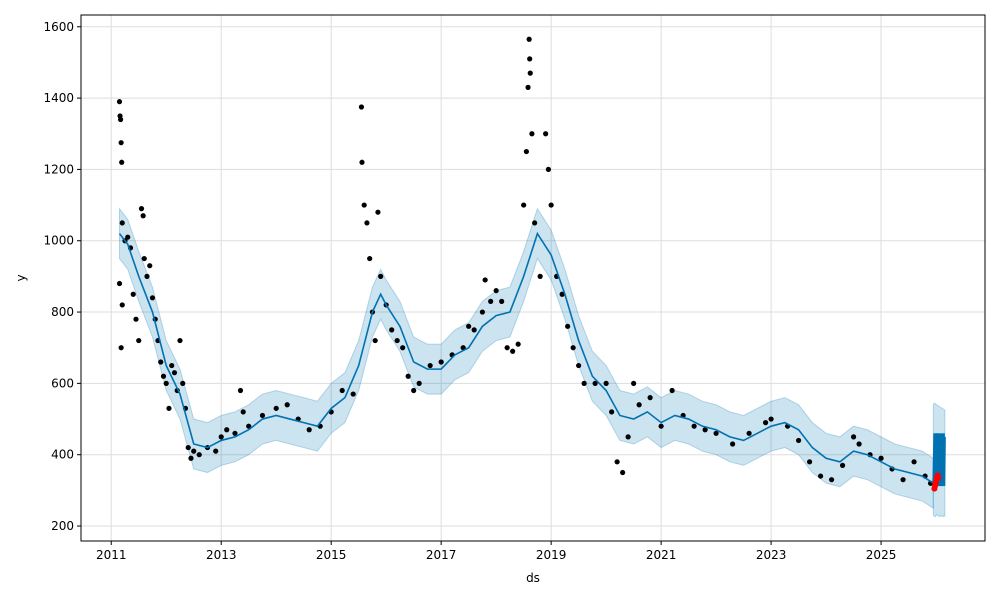  I want to click on x-tick-label: 2021, so click(661, 555).